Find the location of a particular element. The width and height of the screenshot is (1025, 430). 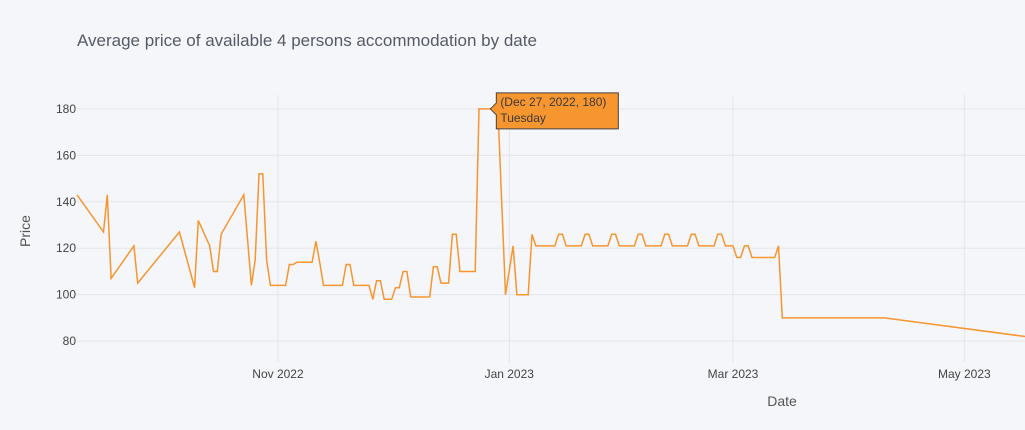

y-tick-label: 120 is located at coordinates (66, 248).